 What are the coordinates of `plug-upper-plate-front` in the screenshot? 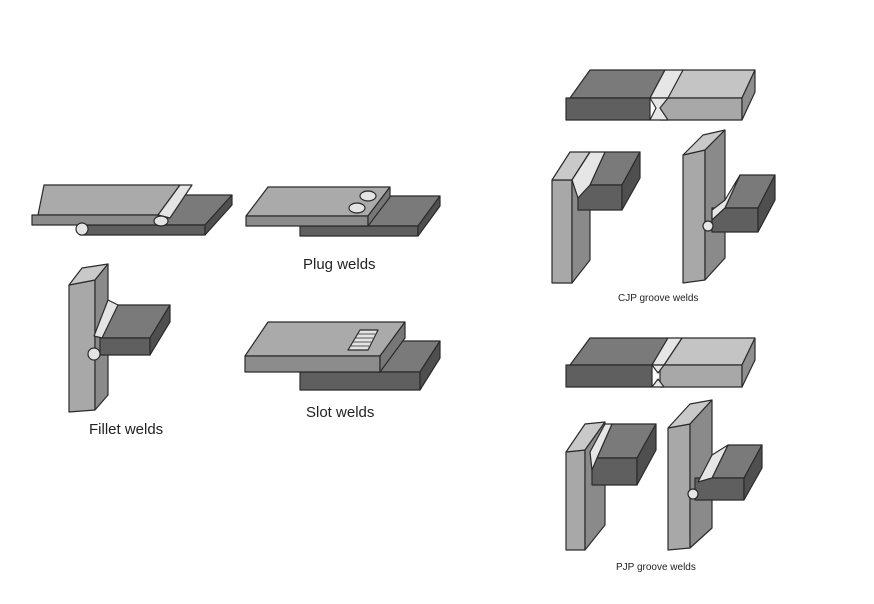 It's located at (307, 221).